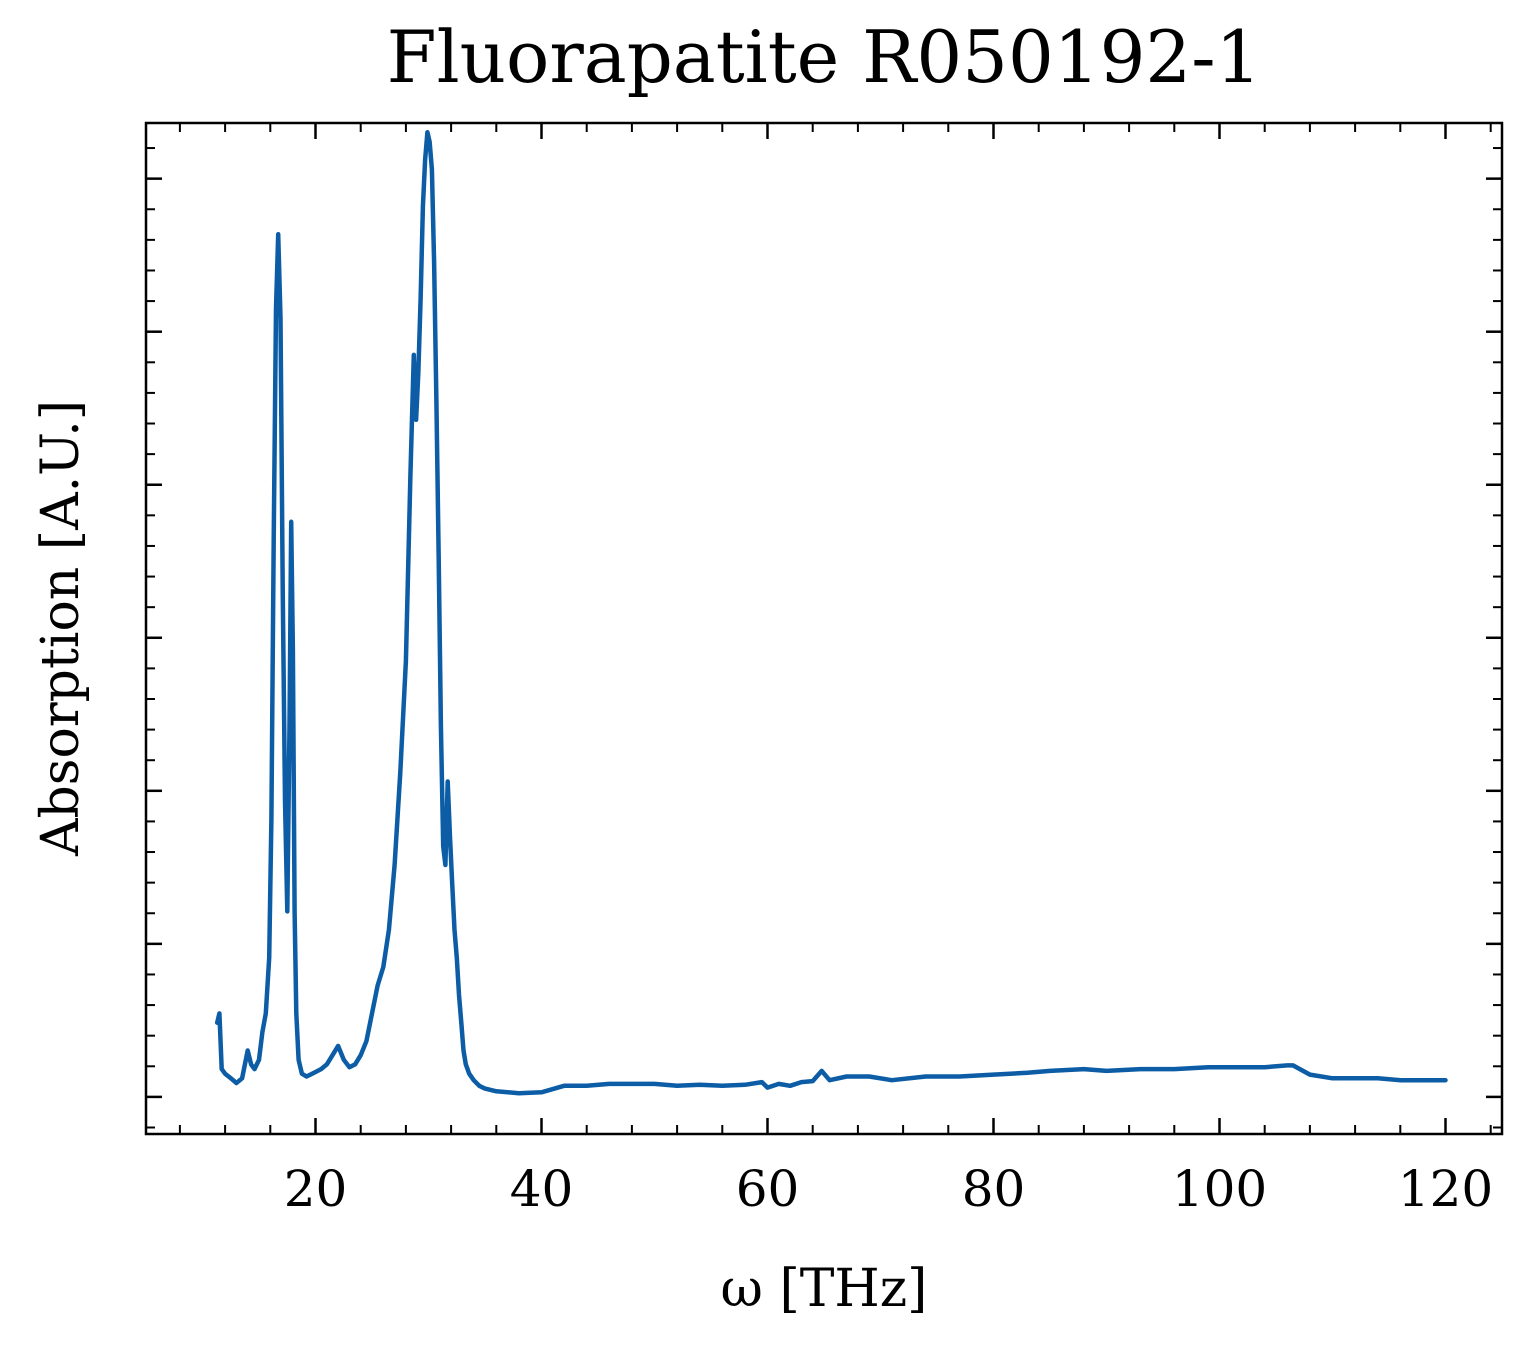 The height and width of the screenshot is (1345, 1527). Describe the element at coordinates (542, 1189) in the screenshot. I see `x-tick-label: 40` at that location.